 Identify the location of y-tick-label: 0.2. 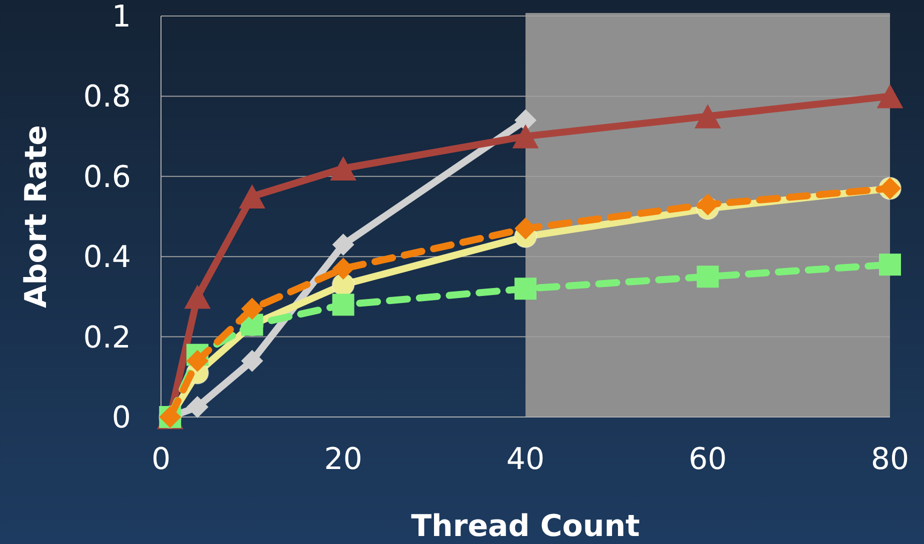
(107, 338).